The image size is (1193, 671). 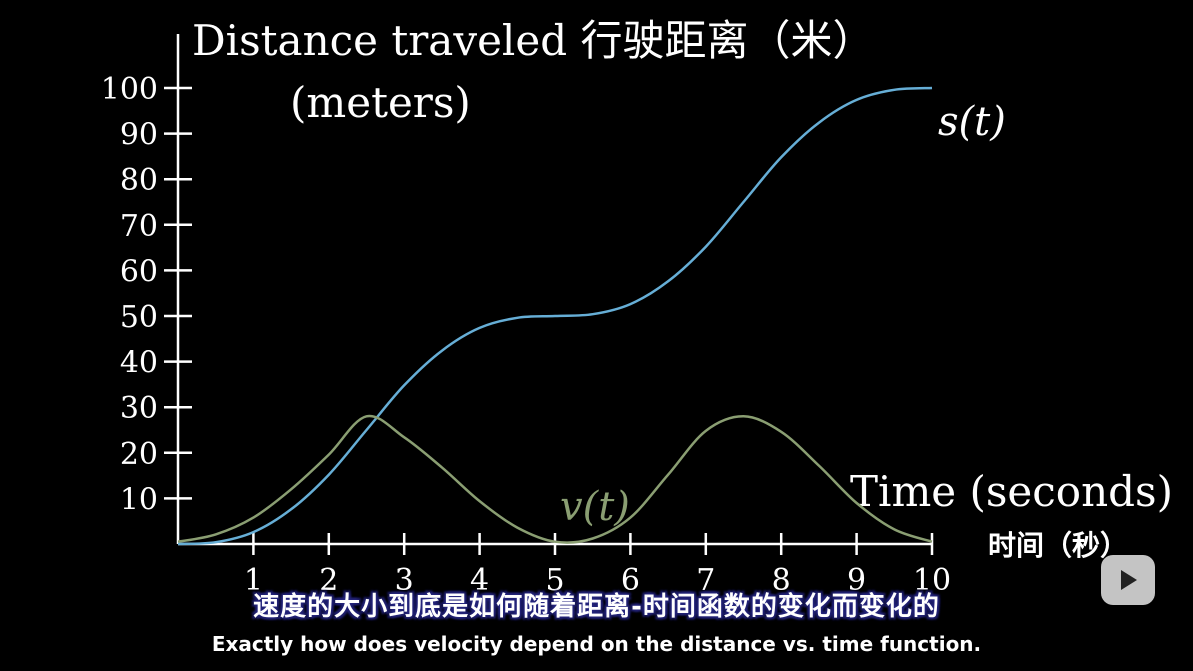 I want to click on x-tick-label: 5, so click(x=554, y=580).